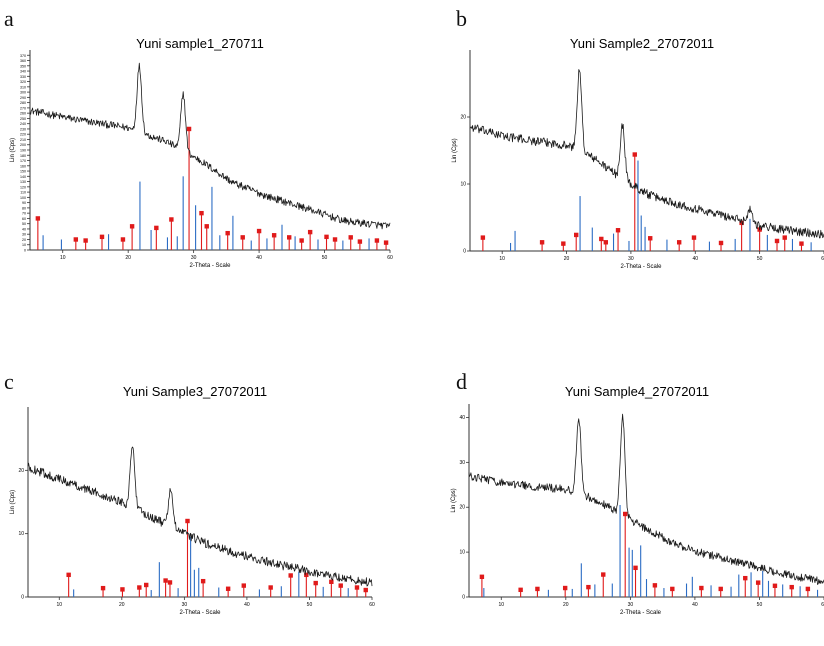 The height and width of the screenshot is (646, 824). What do you see at coordinates (23, 140) in the screenshot?
I see `y-tick-label: 210` at bounding box center [23, 140].